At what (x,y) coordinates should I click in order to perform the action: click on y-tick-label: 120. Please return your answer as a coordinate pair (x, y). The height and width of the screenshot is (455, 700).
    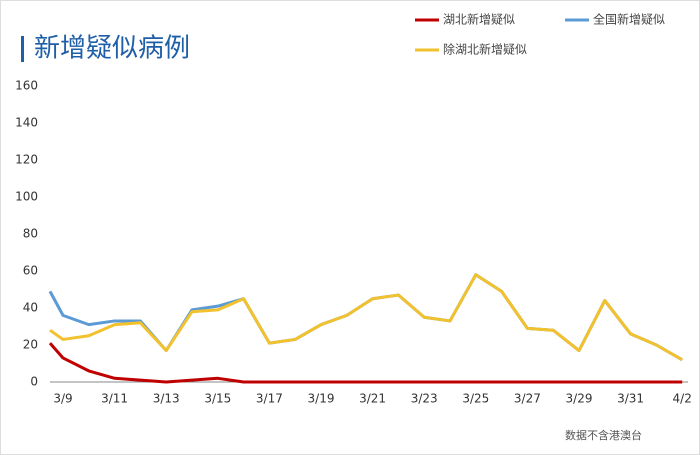
    Looking at the image, I should click on (26, 160).